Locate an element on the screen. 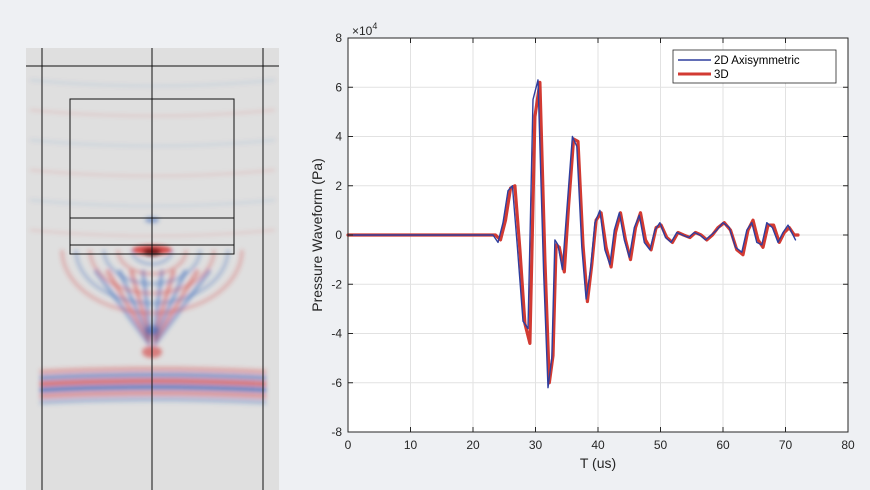 This screenshot has height=490, width=870. y-axis-label: Pressure Waveform (Pa) is located at coordinates (317, 235).